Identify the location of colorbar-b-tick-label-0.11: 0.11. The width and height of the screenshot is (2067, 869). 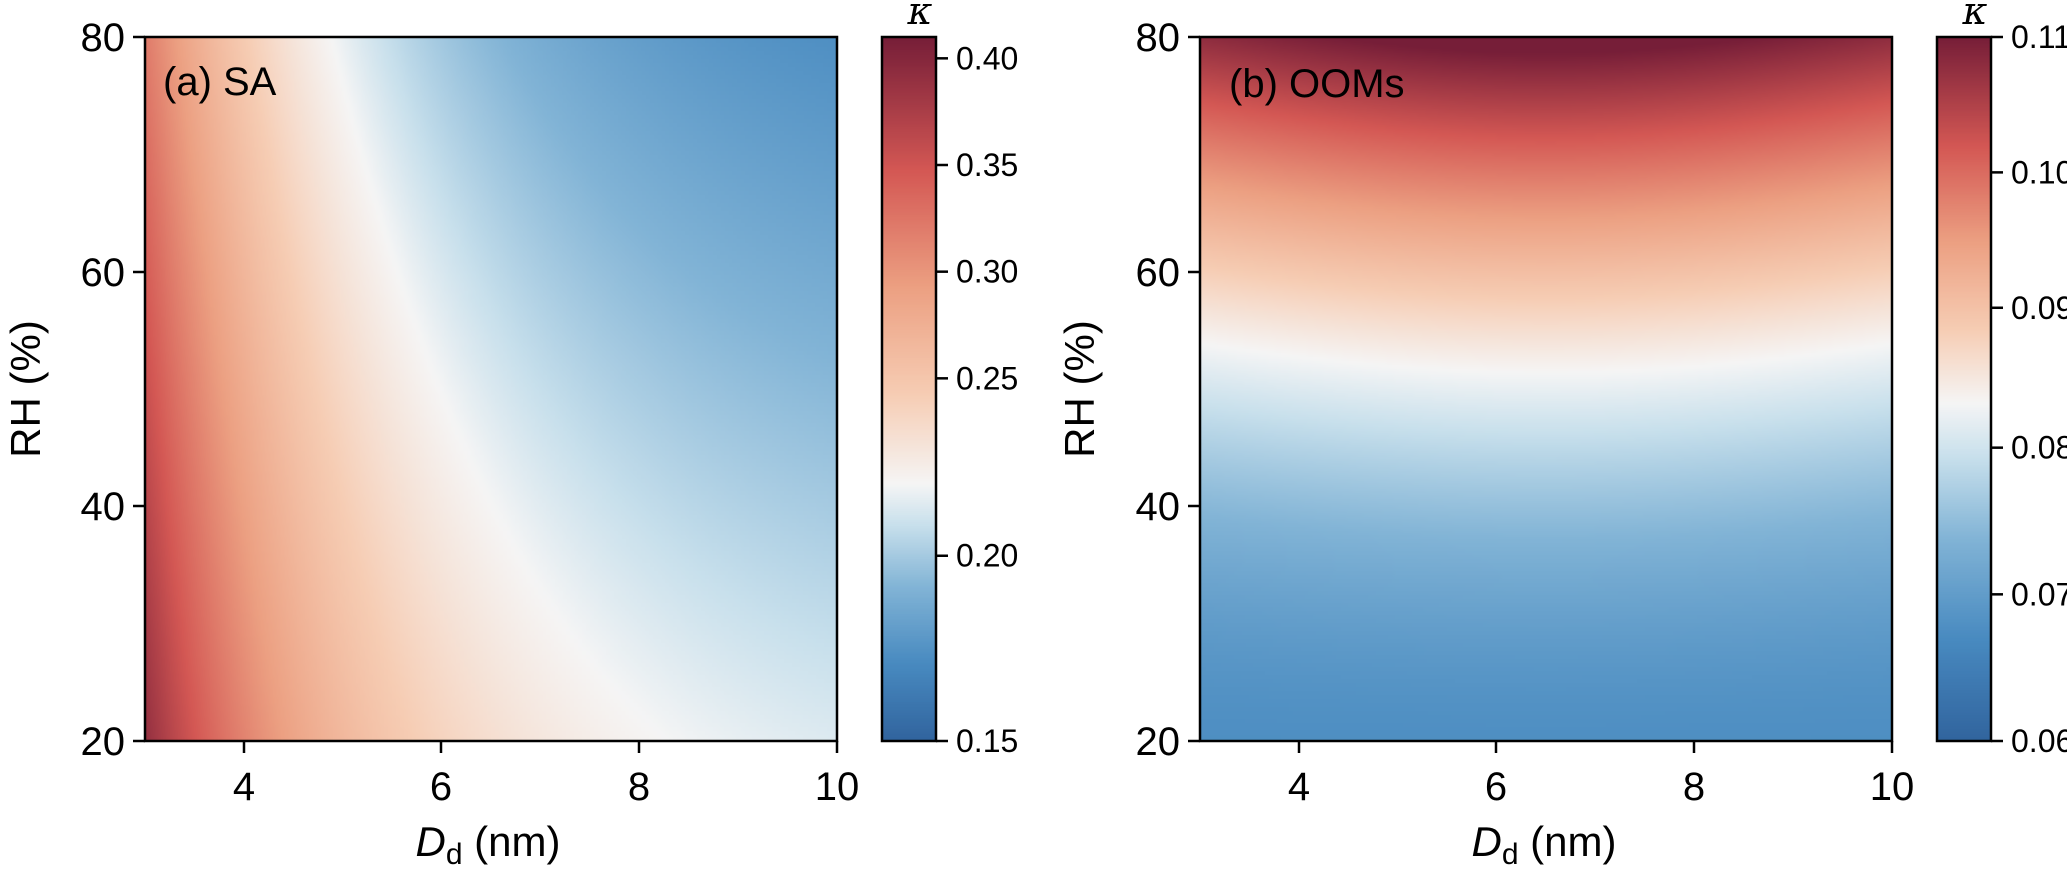
(2039, 37).